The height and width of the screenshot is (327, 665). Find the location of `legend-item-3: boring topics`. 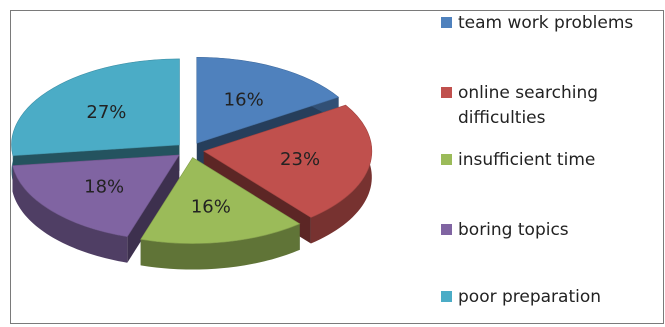

legend-item-3: boring topics is located at coordinates (505, 230).